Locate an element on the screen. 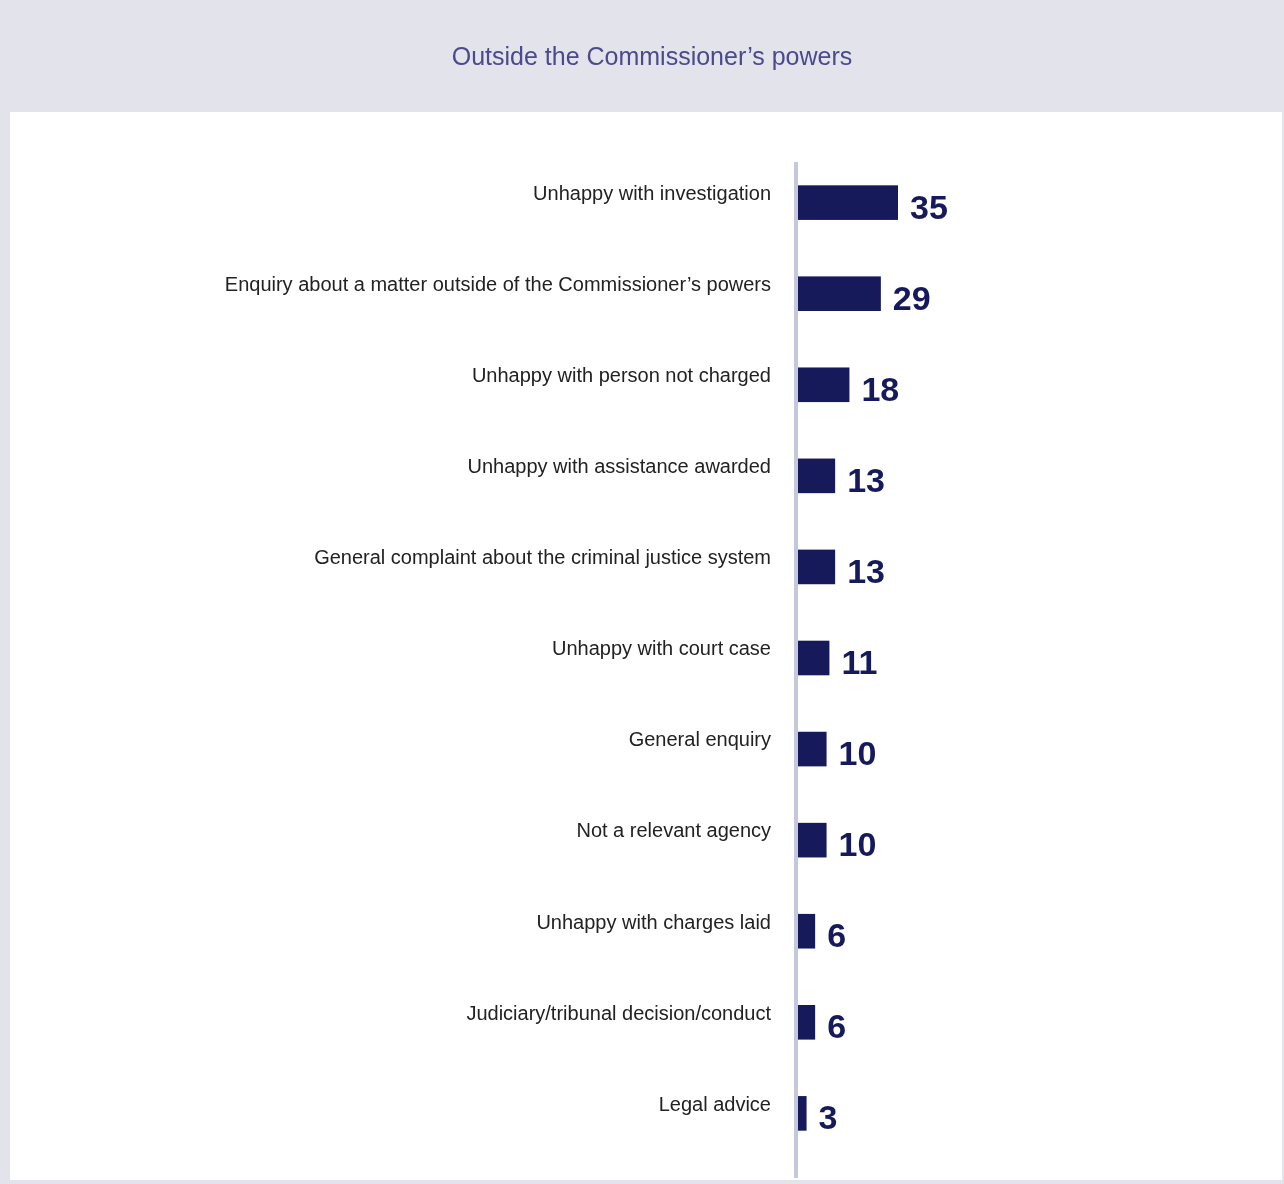  data-label: 3 is located at coordinates (828, 1117).